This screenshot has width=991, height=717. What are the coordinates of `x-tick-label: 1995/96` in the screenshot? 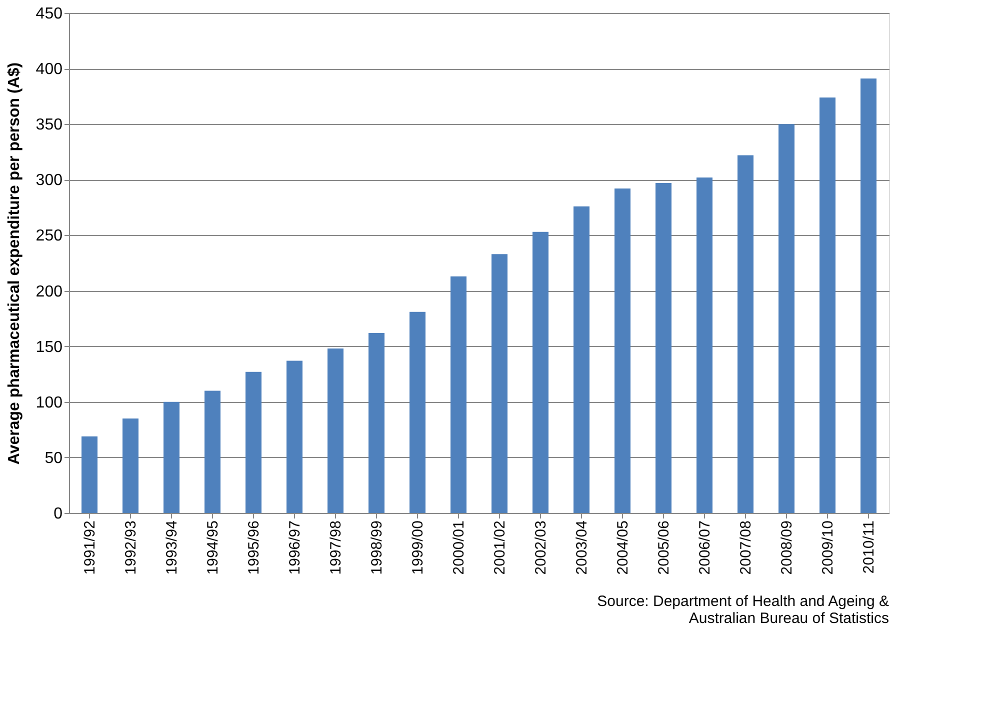 It's located at (254, 547).